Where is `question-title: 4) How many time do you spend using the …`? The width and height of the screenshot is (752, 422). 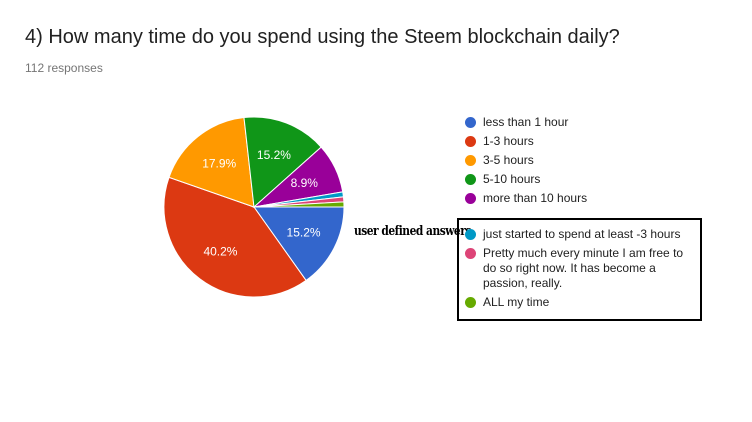
question-title: 4) How many time do you spend using the … is located at coordinates (322, 37).